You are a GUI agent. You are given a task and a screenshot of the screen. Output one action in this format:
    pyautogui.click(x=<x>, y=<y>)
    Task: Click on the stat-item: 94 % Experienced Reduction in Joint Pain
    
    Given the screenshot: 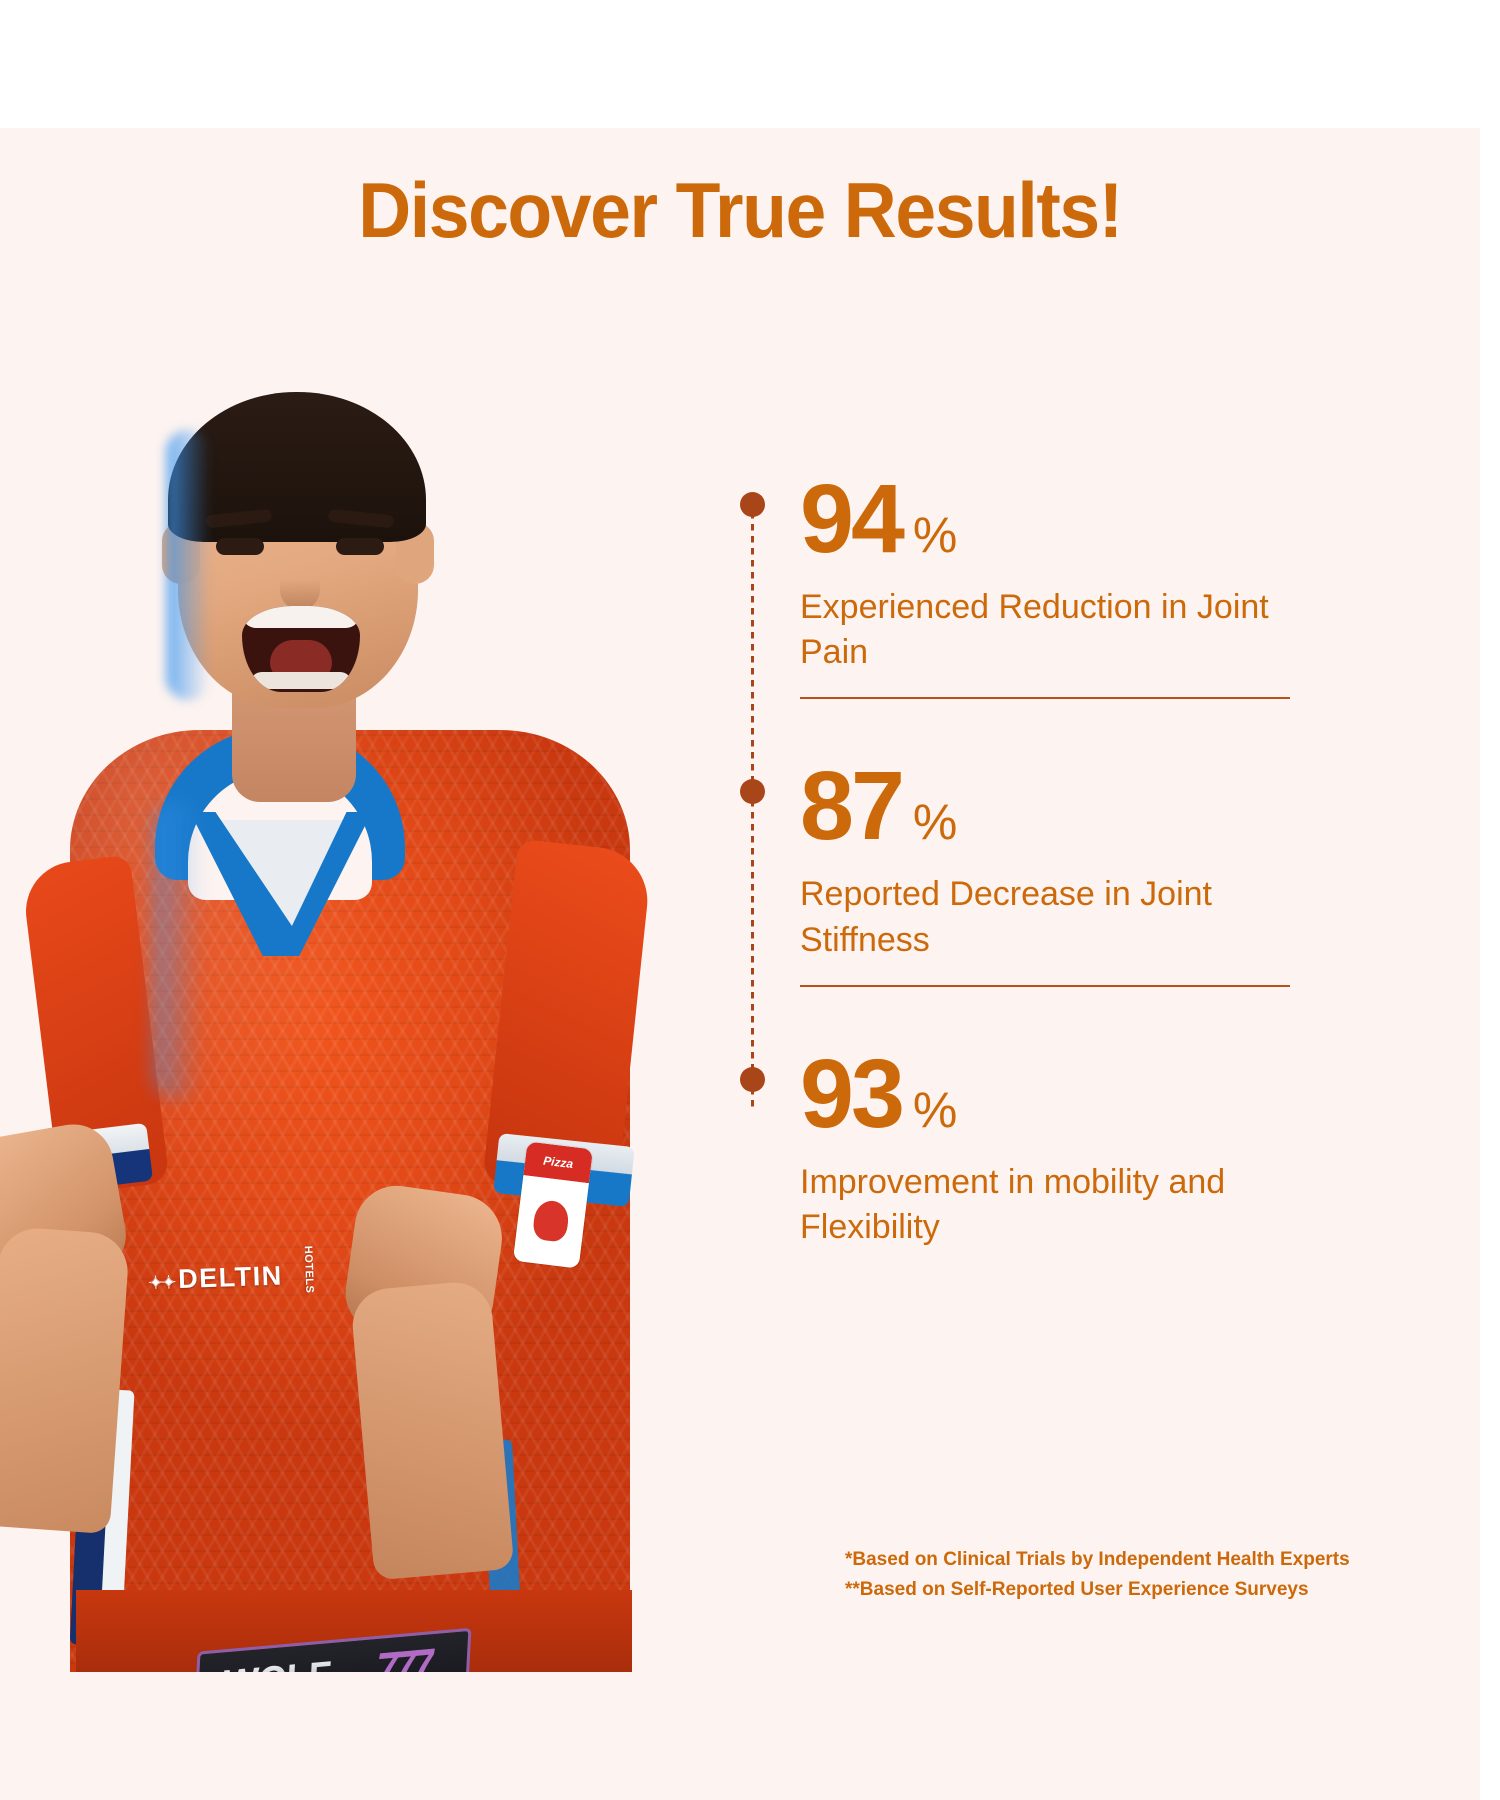 What is the action you would take?
    pyautogui.click(x=1050, y=572)
    